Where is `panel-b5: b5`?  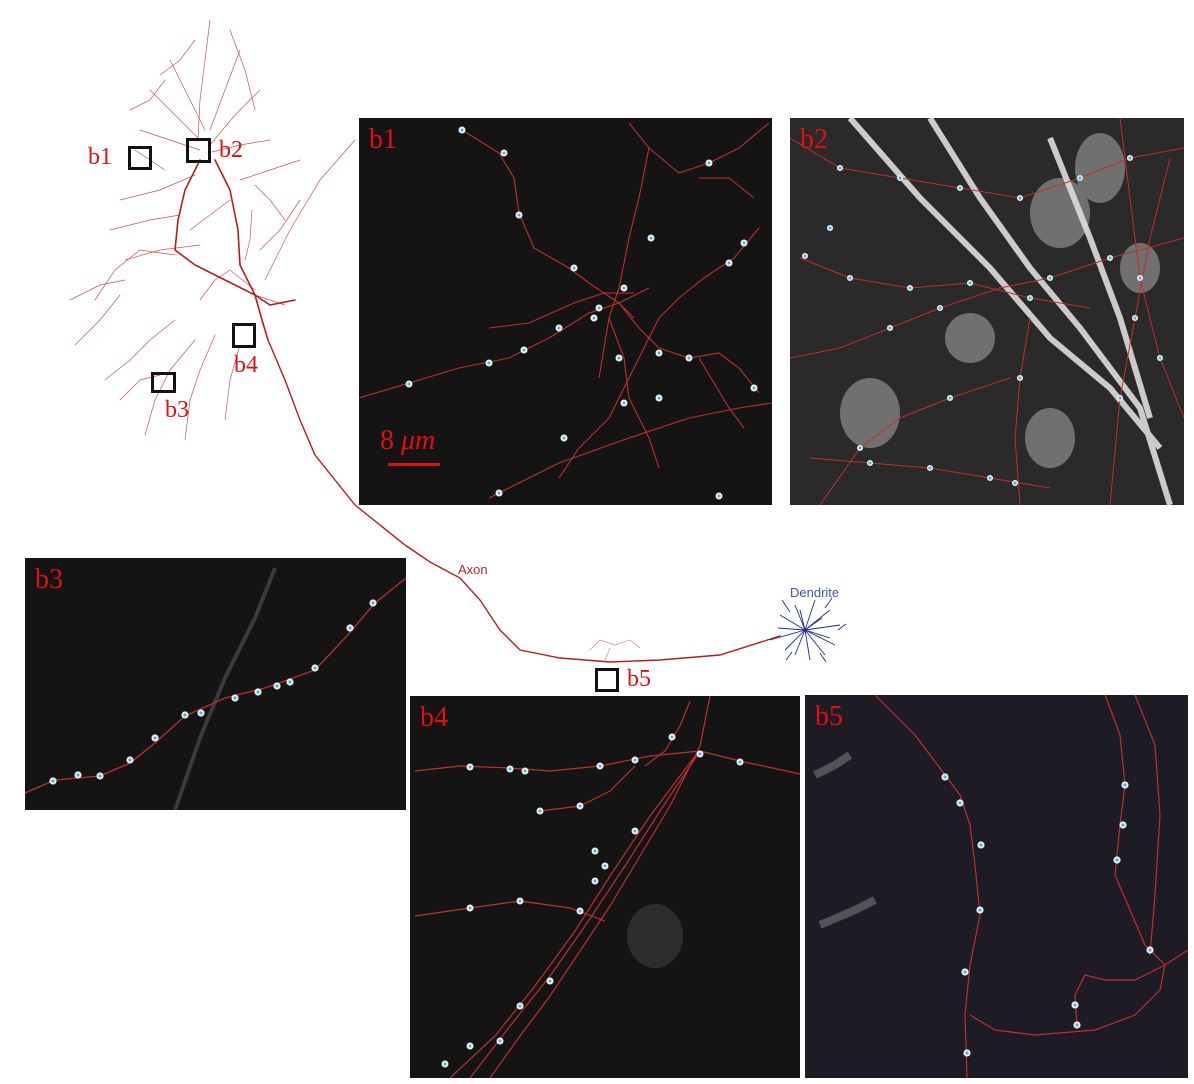 panel-b5: b5 is located at coordinates (996, 886).